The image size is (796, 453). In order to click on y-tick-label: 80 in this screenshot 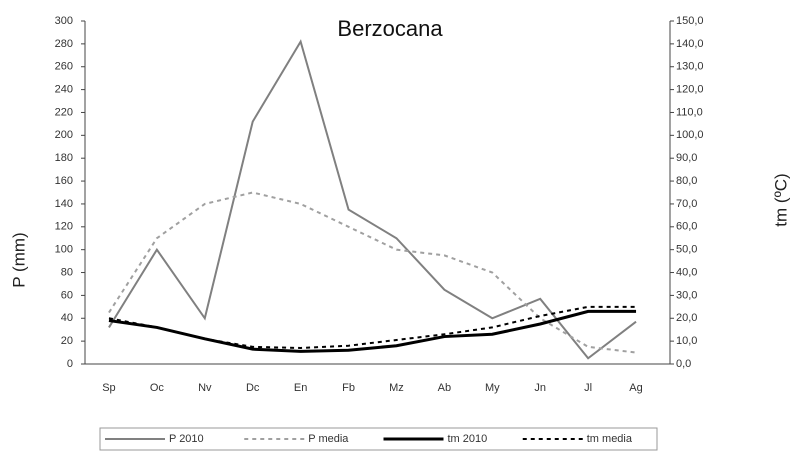, I will do `click(67, 272)`.